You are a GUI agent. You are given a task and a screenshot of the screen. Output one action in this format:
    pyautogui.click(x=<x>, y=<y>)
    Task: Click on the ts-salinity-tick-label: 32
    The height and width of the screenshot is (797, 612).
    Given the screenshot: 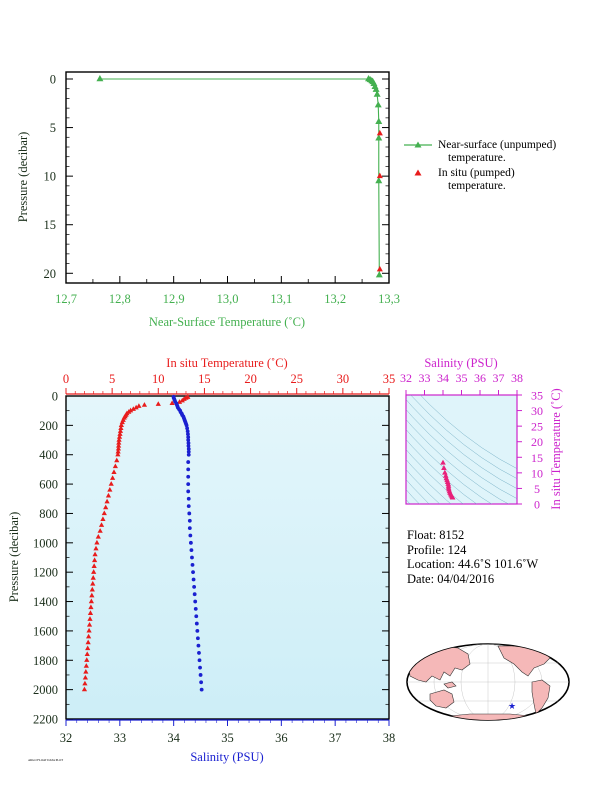 What is the action you would take?
    pyautogui.click(x=406, y=378)
    